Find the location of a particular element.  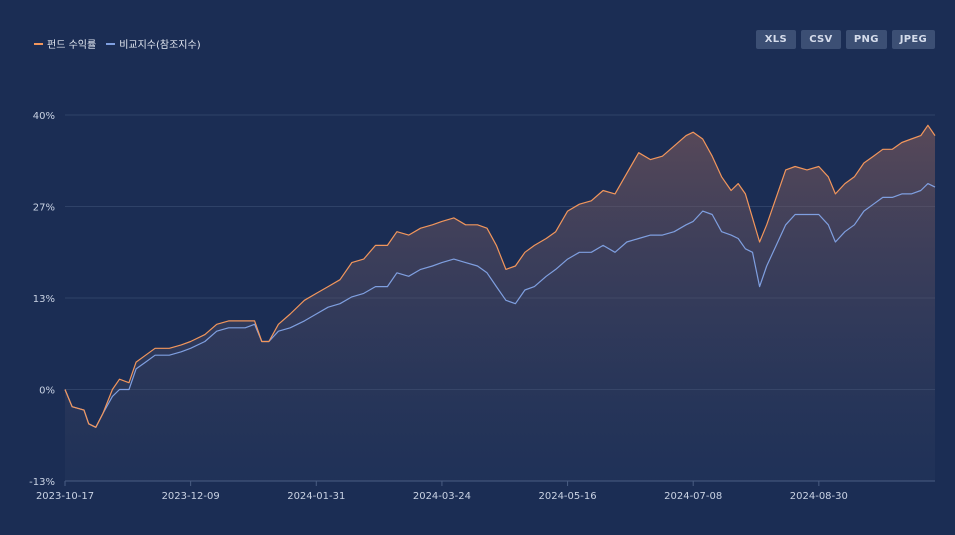

y-axis-ticks: 40% 27% 13% 0% -13% is located at coordinates (42, 299).